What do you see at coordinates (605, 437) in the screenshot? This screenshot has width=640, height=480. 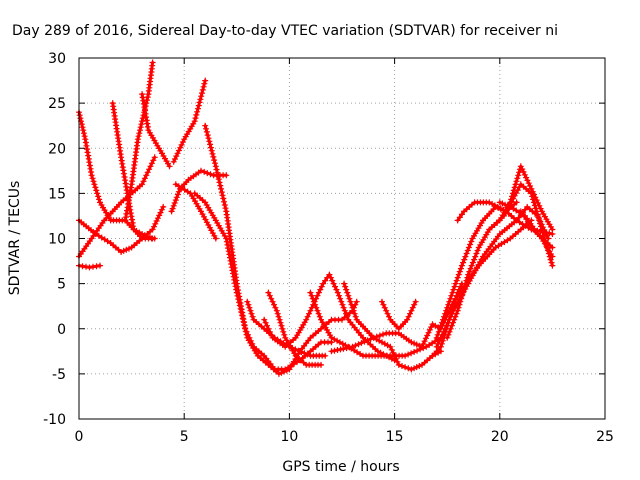 I see `x-tick-label: 25` at bounding box center [605, 437].